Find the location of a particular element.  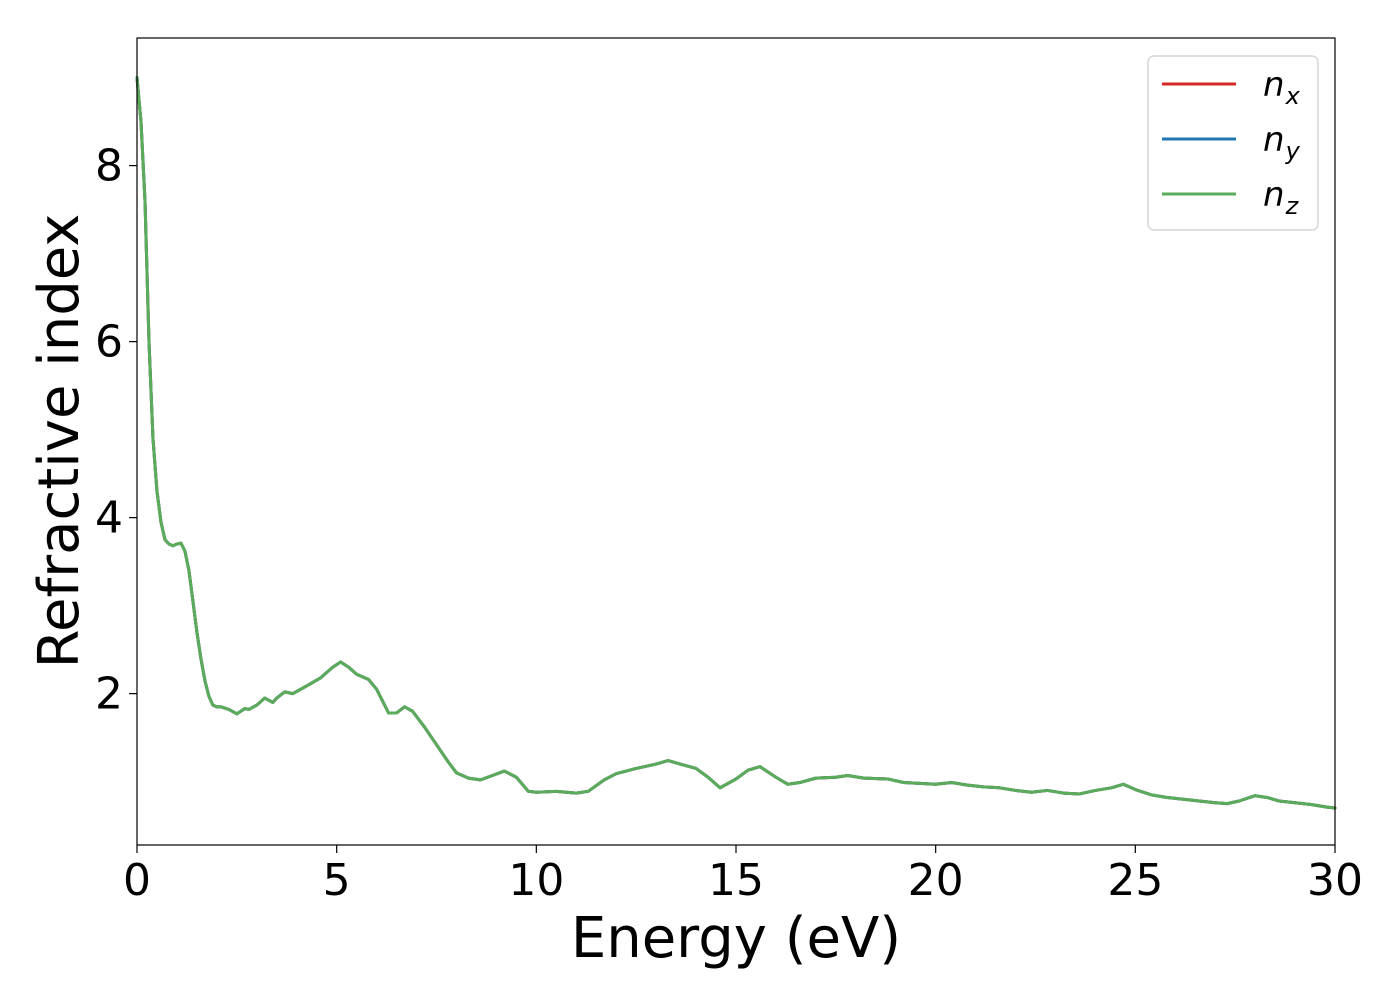

x-tick-label: 15 is located at coordinates (736, 880).